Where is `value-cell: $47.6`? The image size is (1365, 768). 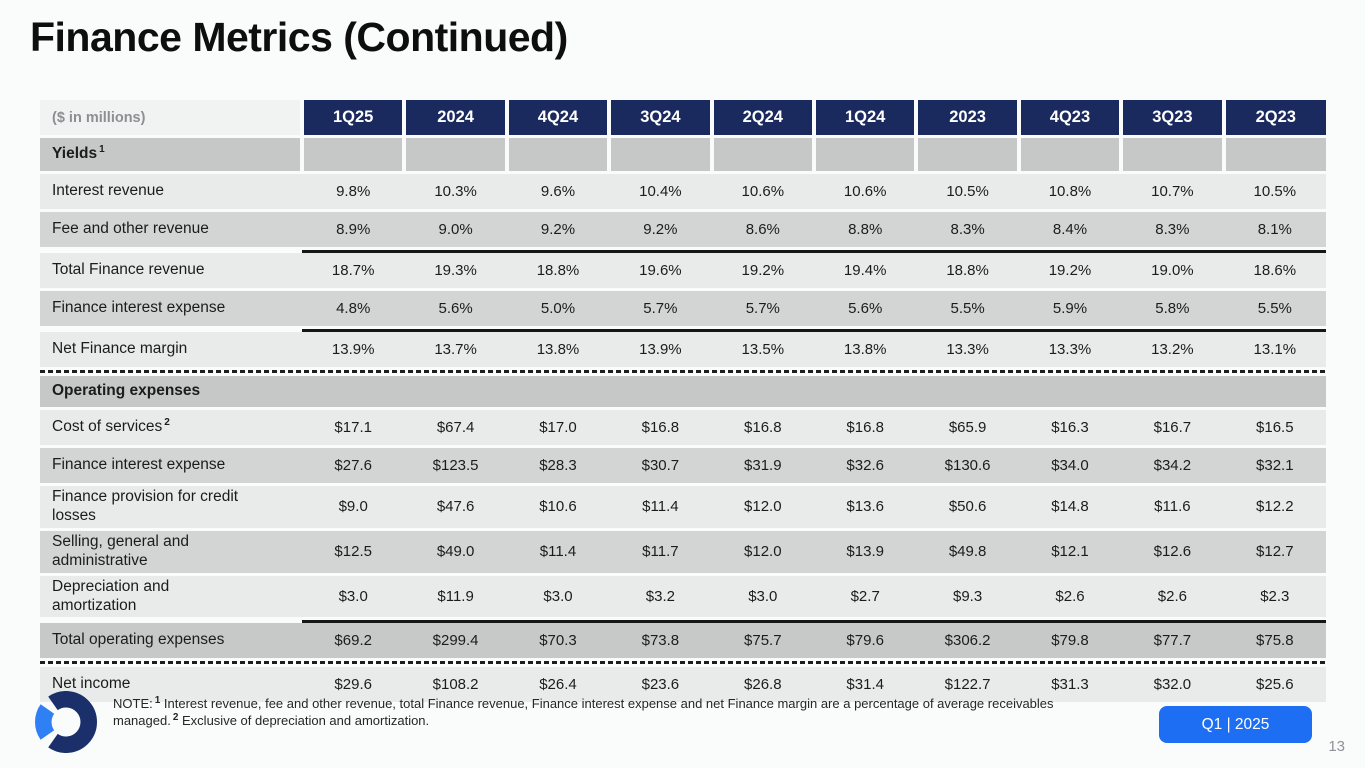
value-cell: $47.6 is located at coordinates (455, 507).